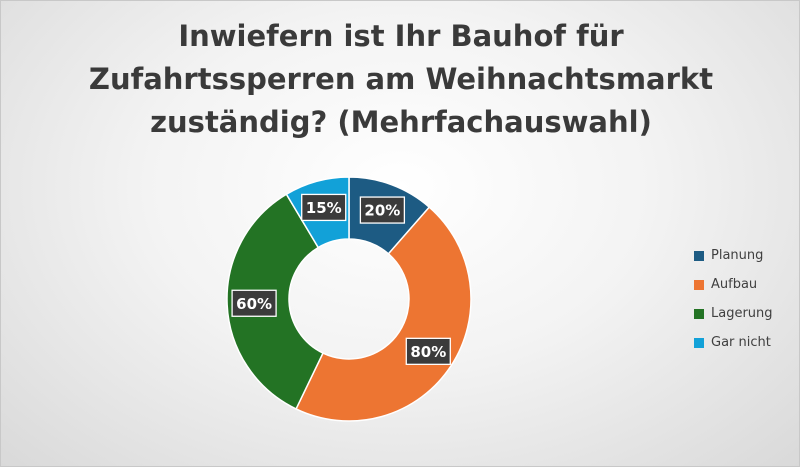 The height and width of the screenshot is (468, 800). Describe the element at coordinates (737, 255) in the screenshot. I see `legend-label-planung: Planung` at that location.